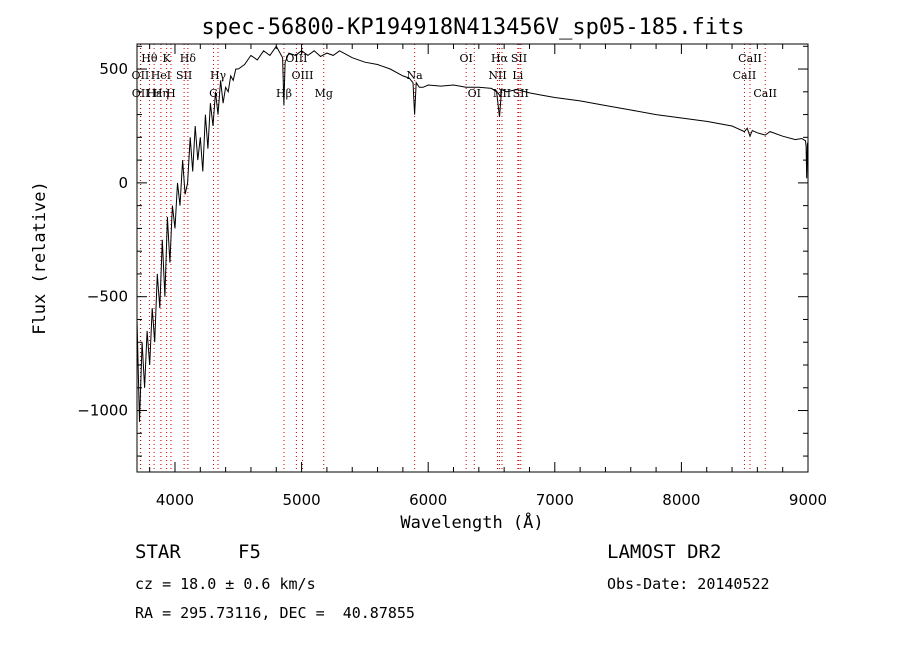 Image resolution: width=900 pixels, height=650 pixels. What do you see at coordinates (301, 500) in the screenshot?
I see `x-tick-label: 5000` at bounding box center [301, 500].